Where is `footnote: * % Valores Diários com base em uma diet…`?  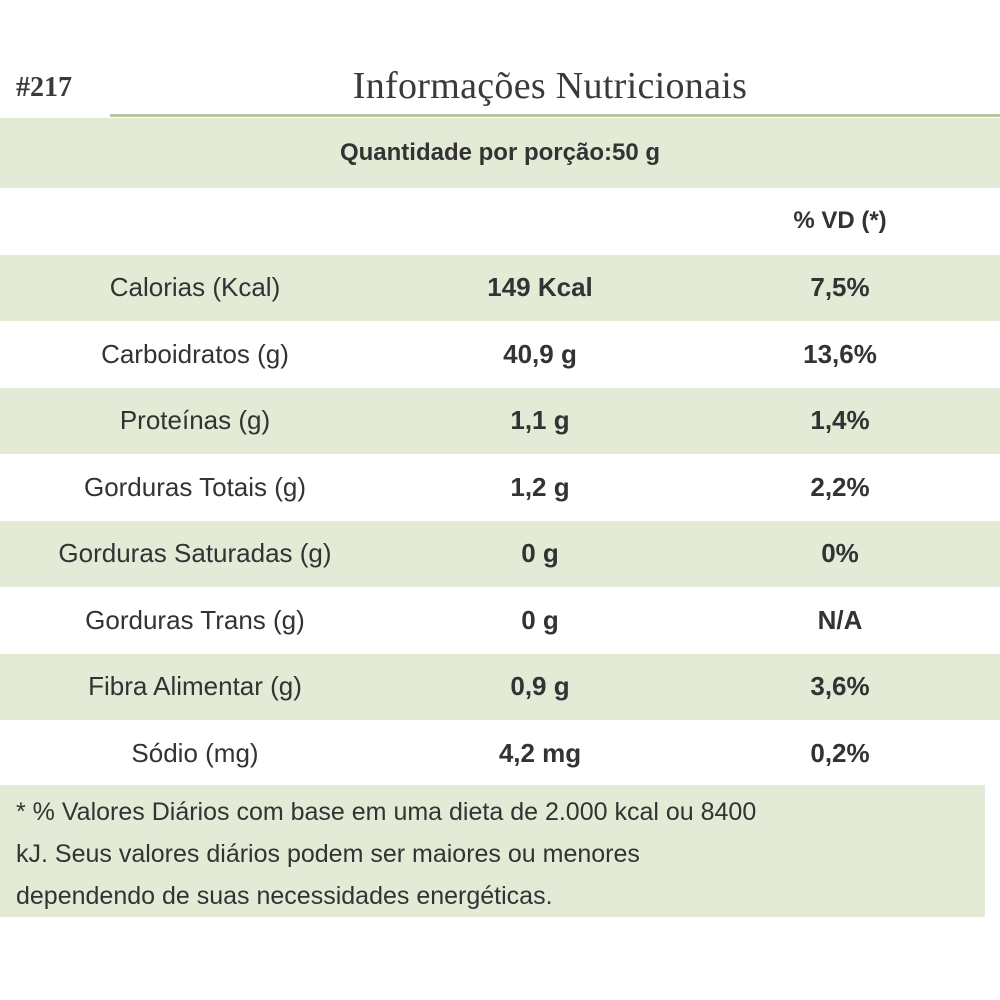 footnote: * % Valores Diários com base em uma diet… is located at coordinates (492, 851).